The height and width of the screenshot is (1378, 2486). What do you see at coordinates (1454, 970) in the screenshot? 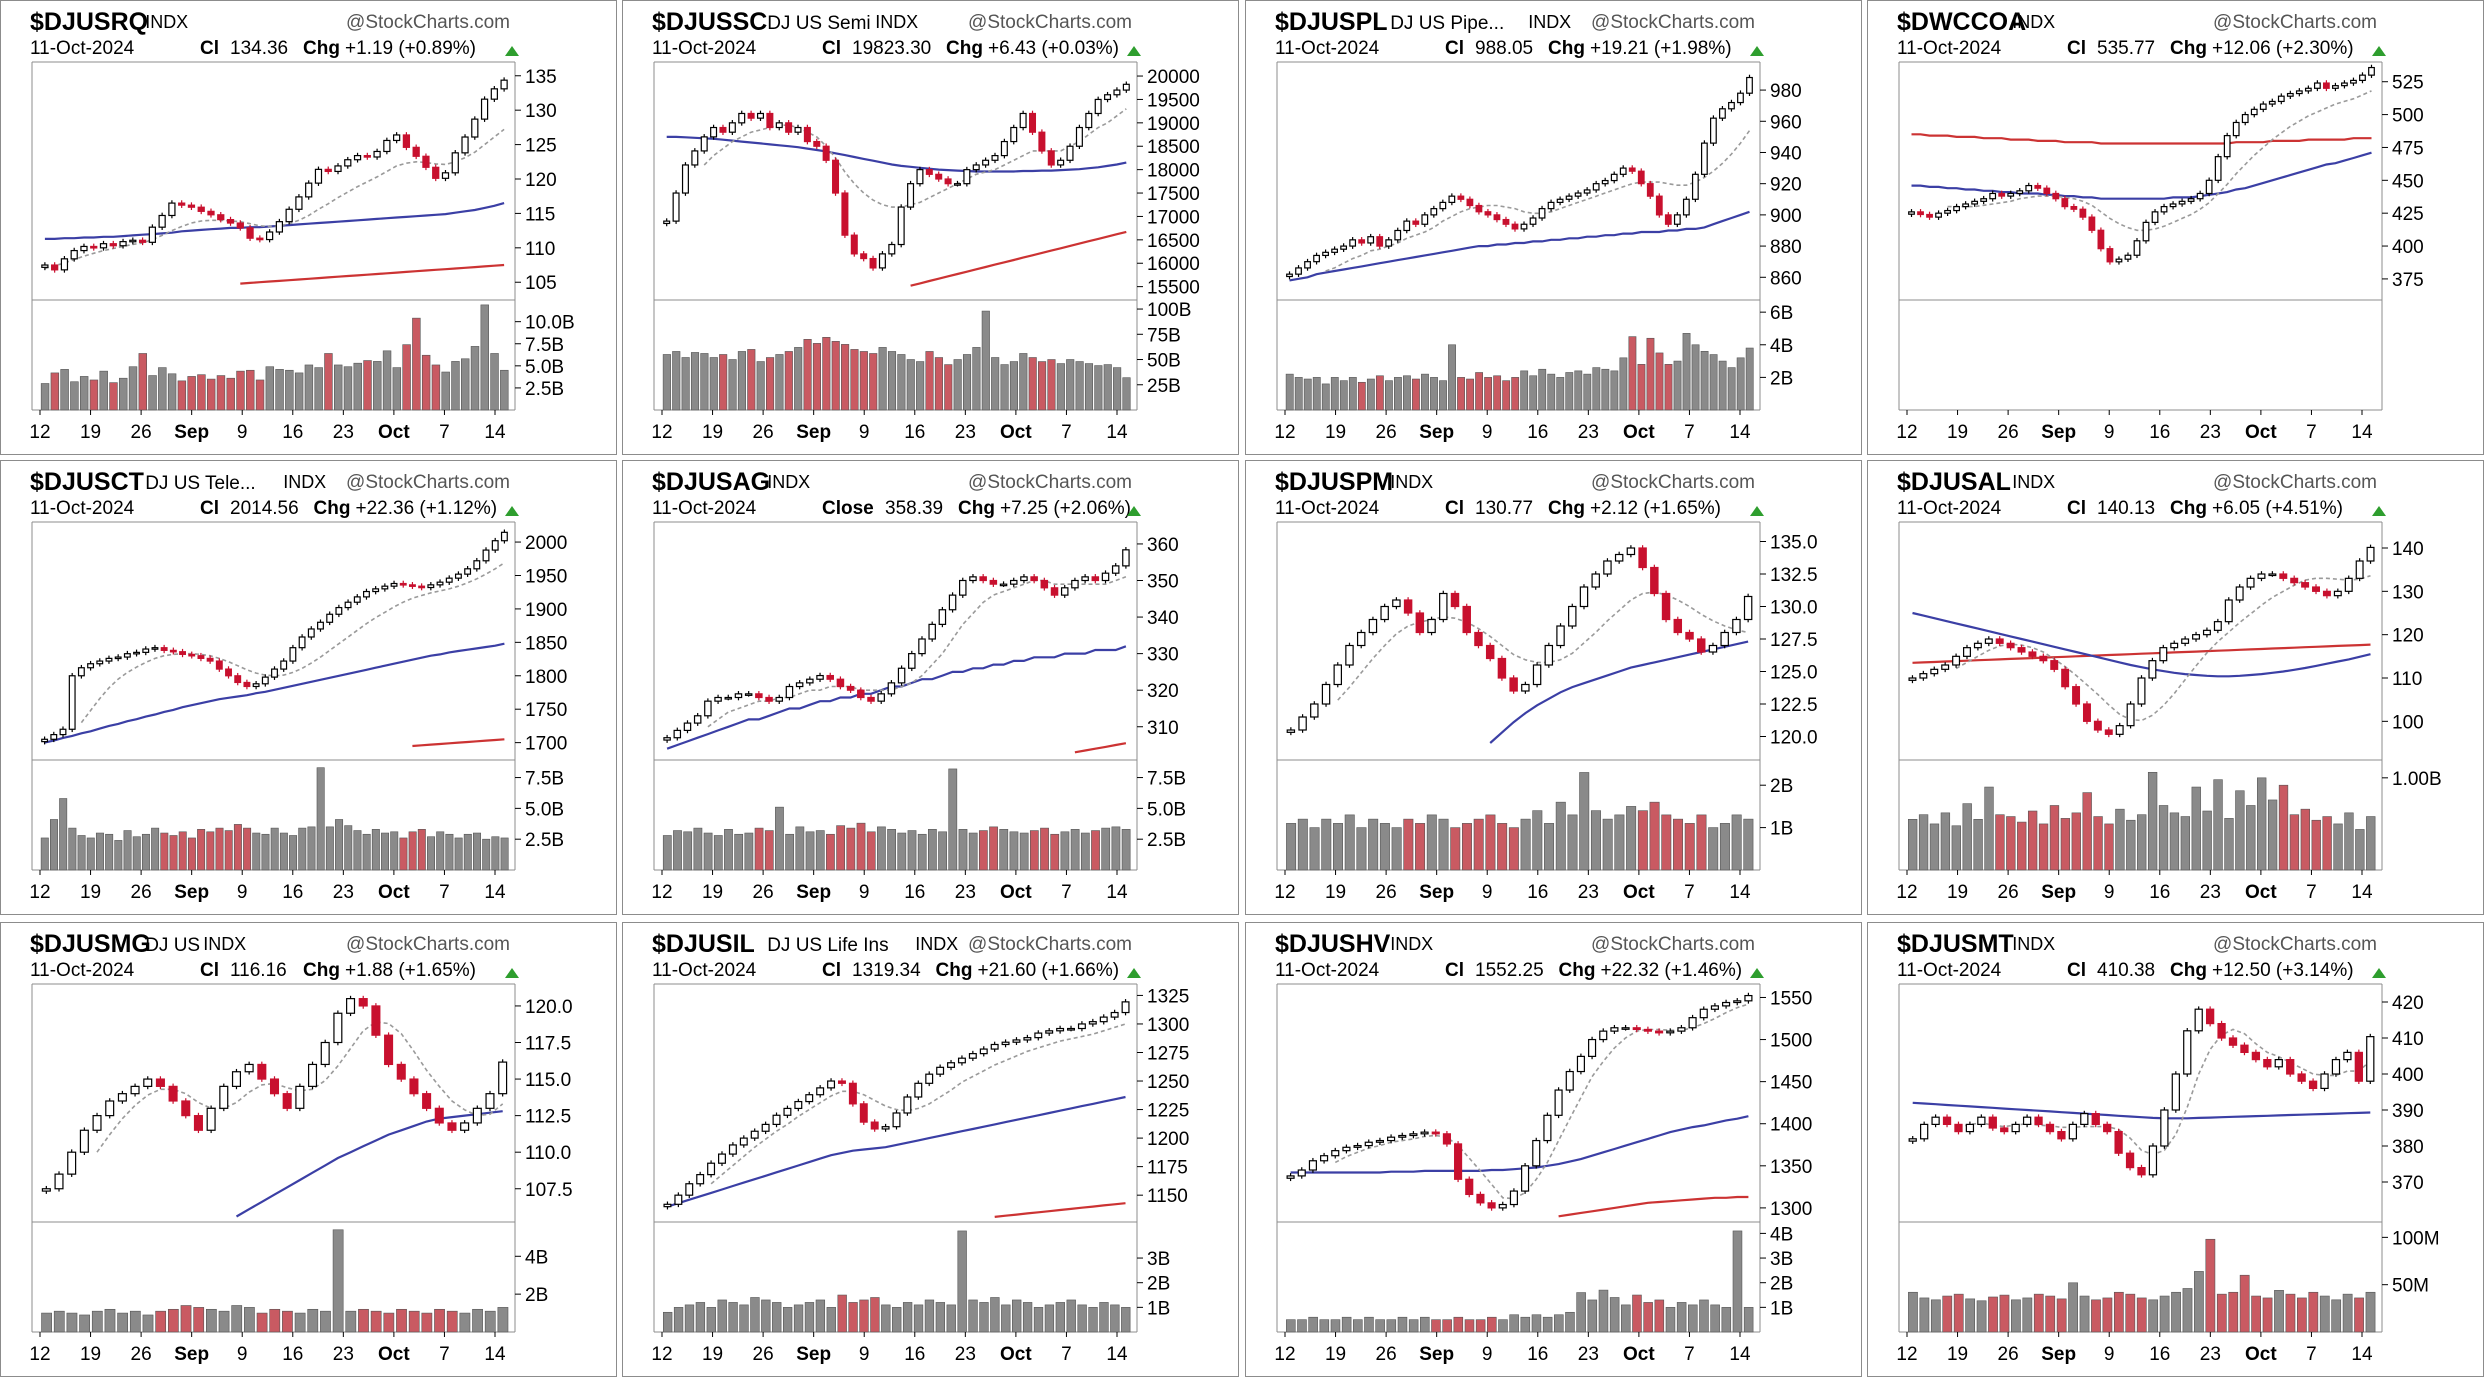
I see `close-label: Cl` at bounding box center [1454, 970].